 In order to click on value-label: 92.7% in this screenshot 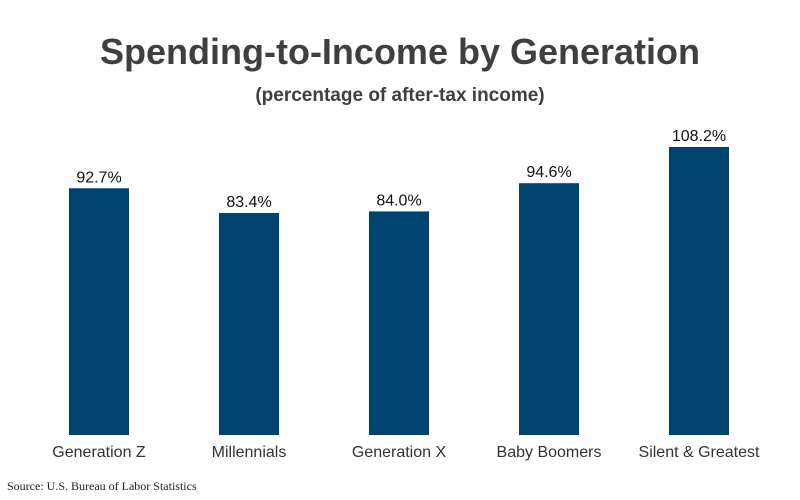, I will do `click(98, 177)`.